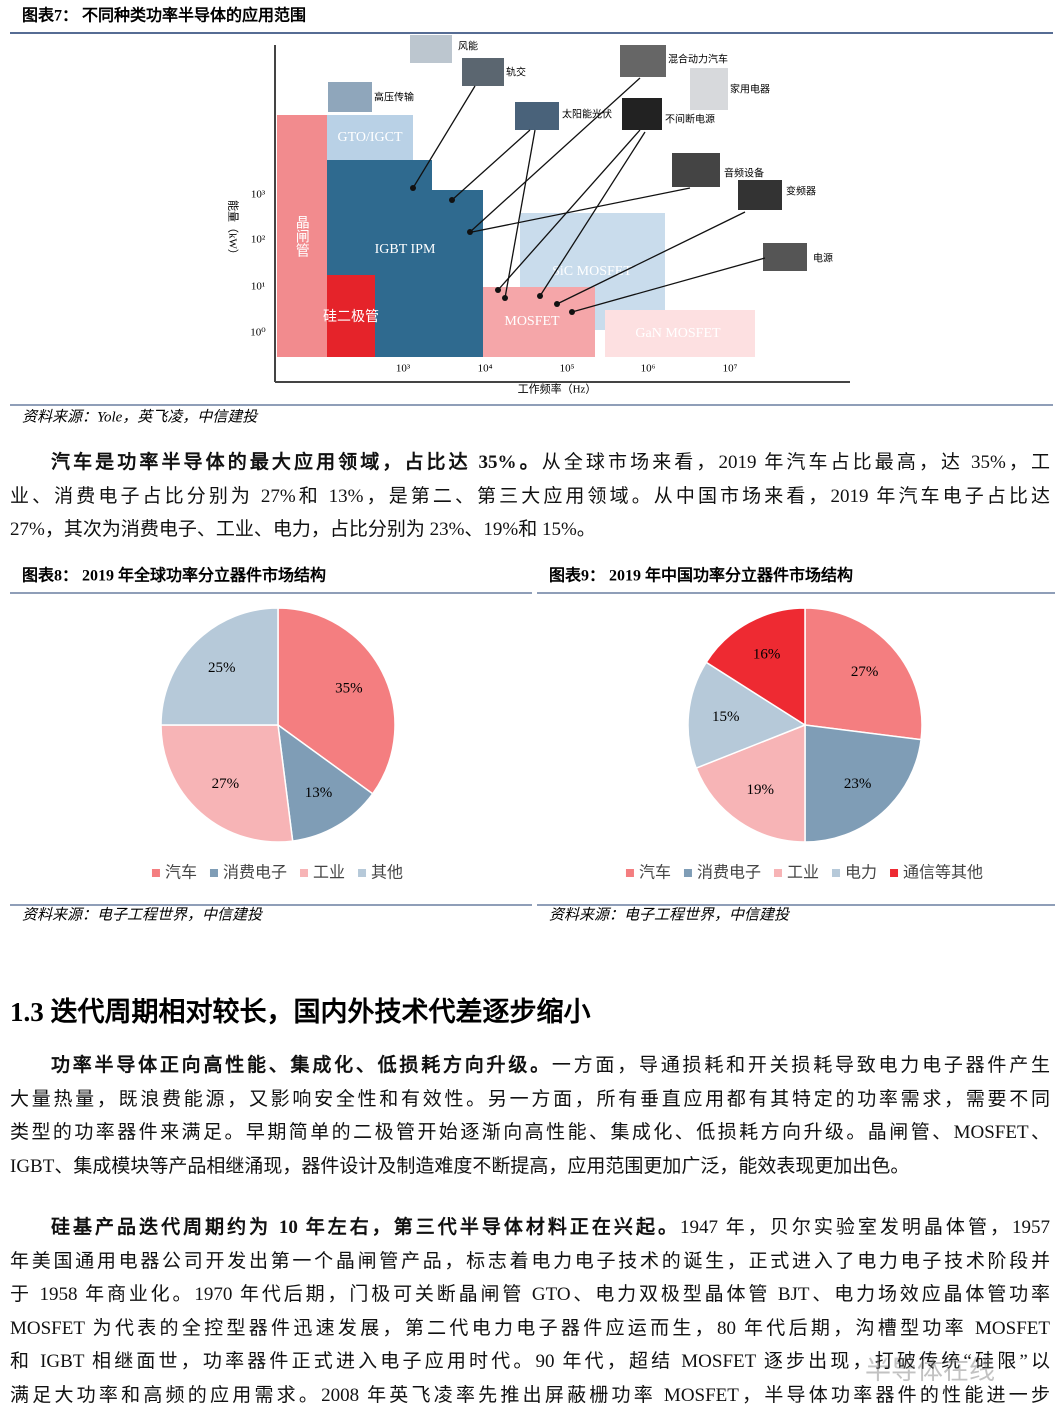 This screenshot has width=1055, height=1416. I want to click on x-tick-label: 10⁴, so click(485, 369).